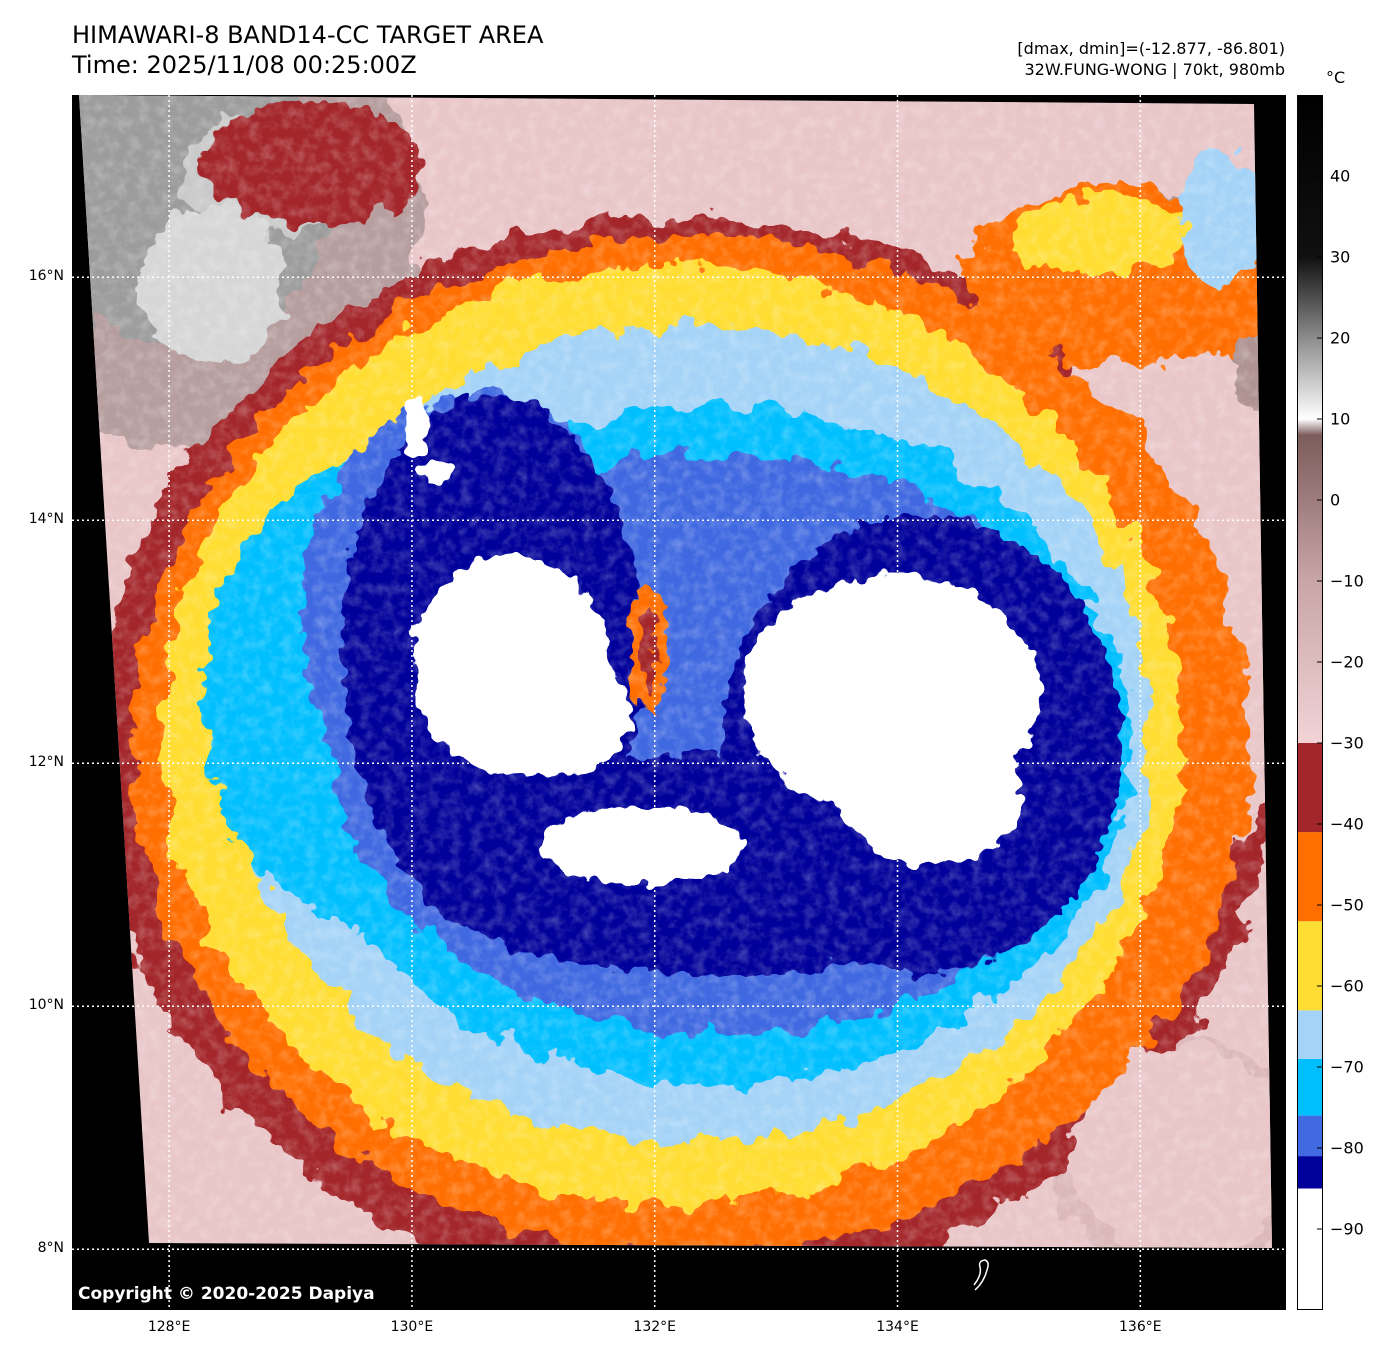 The image size is (1390, 1359). What do you see at coordinates (655, 1327) in the screenshot?
I see `lon-tick-label: 132°E` at bounding box center [655, 1327].